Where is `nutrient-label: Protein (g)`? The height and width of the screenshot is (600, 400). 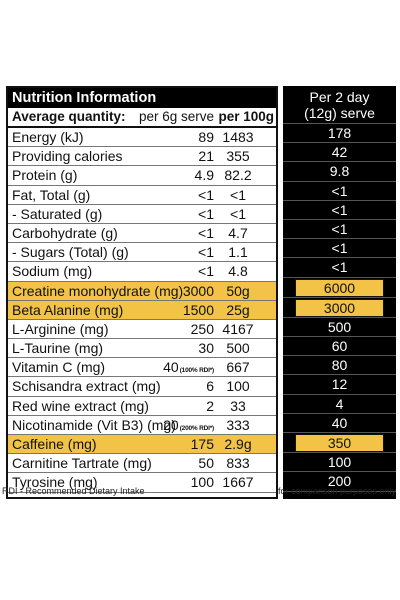 nutrient-label: Protein (g) is located at coordinates (45, 175).